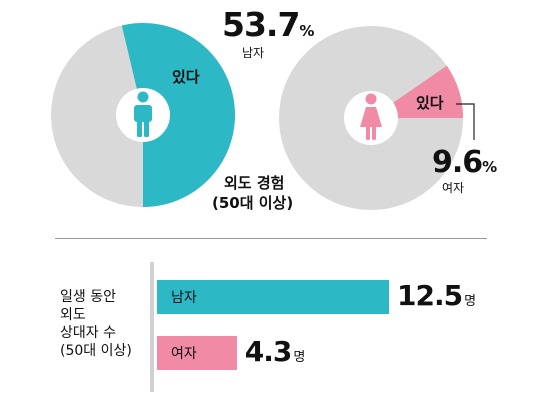 Image resolution: width=545 pixels, height=400 pixels. Describe the element at coordinates (307, 31) in the screenshot. I see `male-percent-unit: %` at that location.